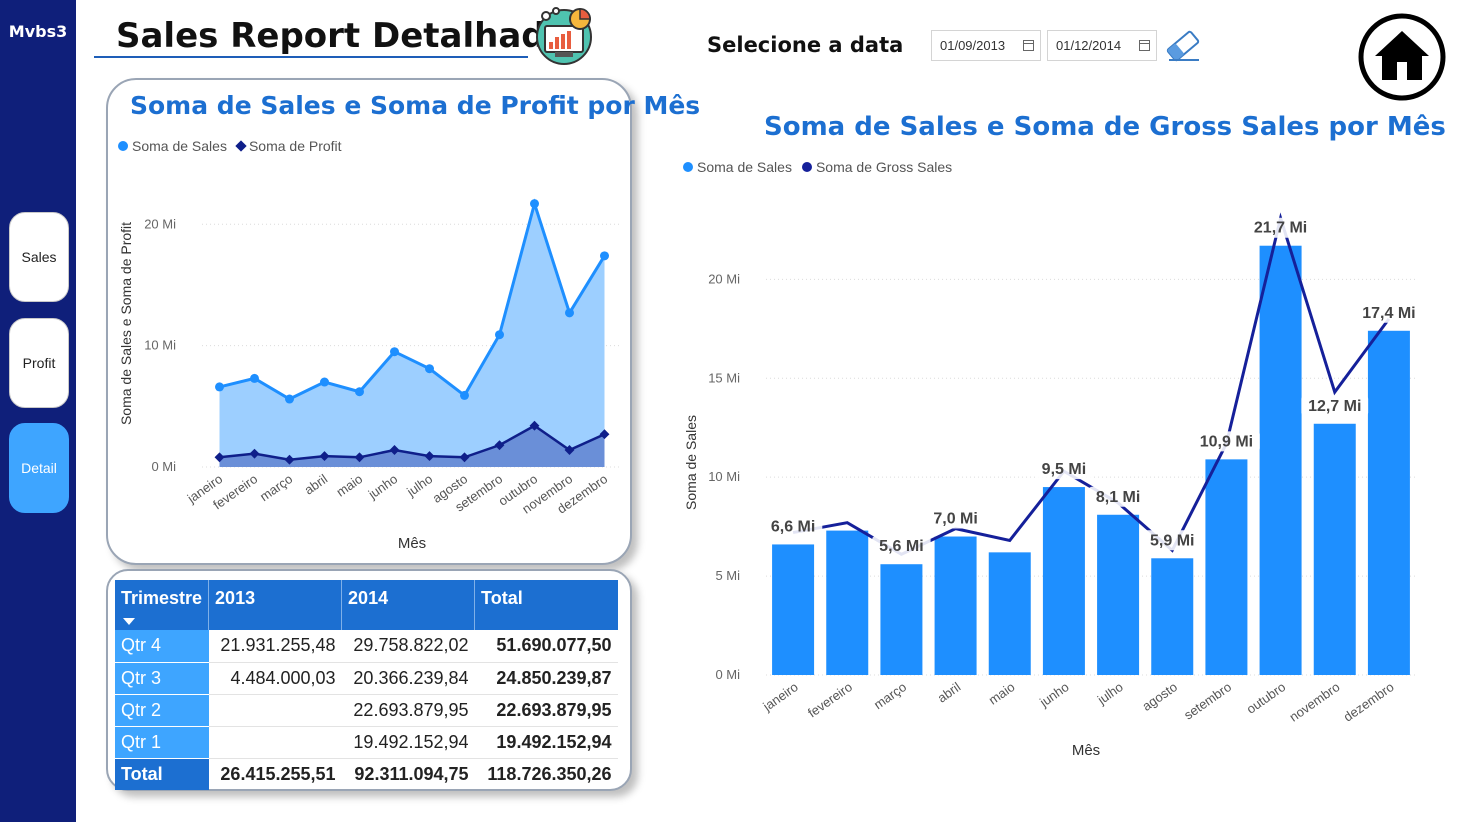  I want to click on cell-2014: 22.693.879,95, so click(408, 710).